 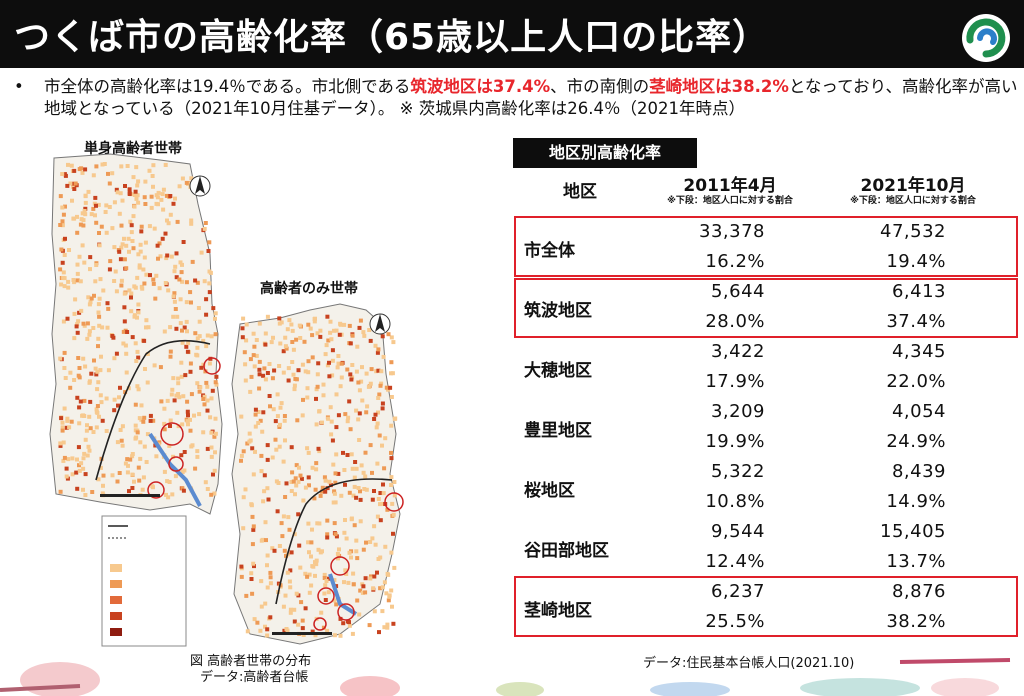 What do you see at coordinates (737, 411) in the screenshot?
I see `cell-count: 3,209` at bounding box center [737, 411].